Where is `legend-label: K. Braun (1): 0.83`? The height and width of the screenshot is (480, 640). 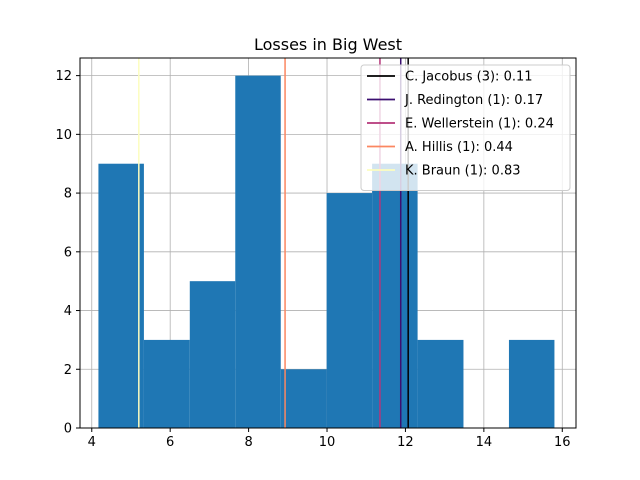
legend-label: K. Braun (1): 0.83 is located at coordinates (463, 171).